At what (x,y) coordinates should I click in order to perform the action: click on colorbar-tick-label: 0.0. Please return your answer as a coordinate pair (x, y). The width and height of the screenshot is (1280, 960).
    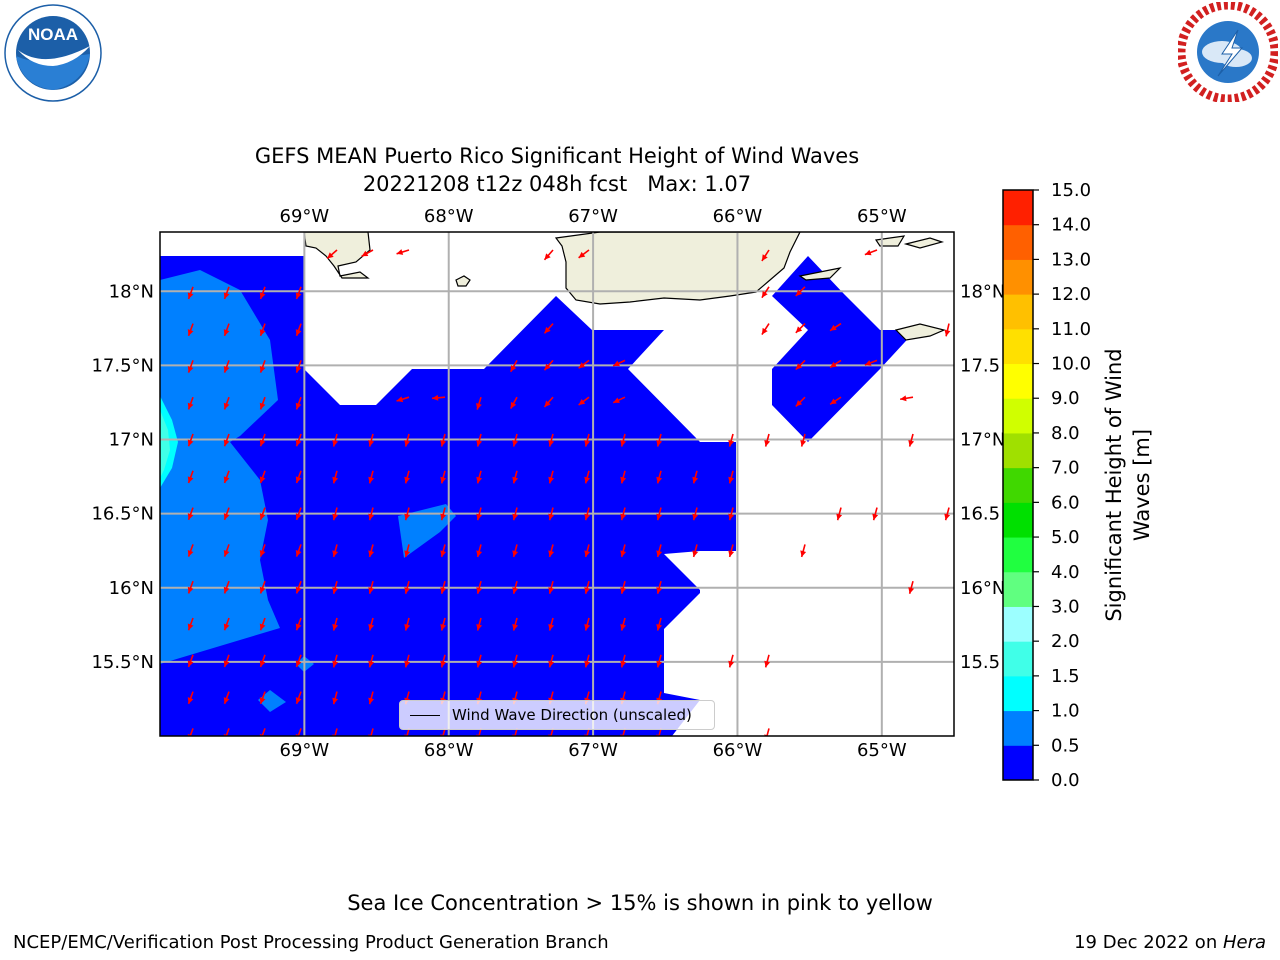
    Looking at the image, I should click on (1065, 780).